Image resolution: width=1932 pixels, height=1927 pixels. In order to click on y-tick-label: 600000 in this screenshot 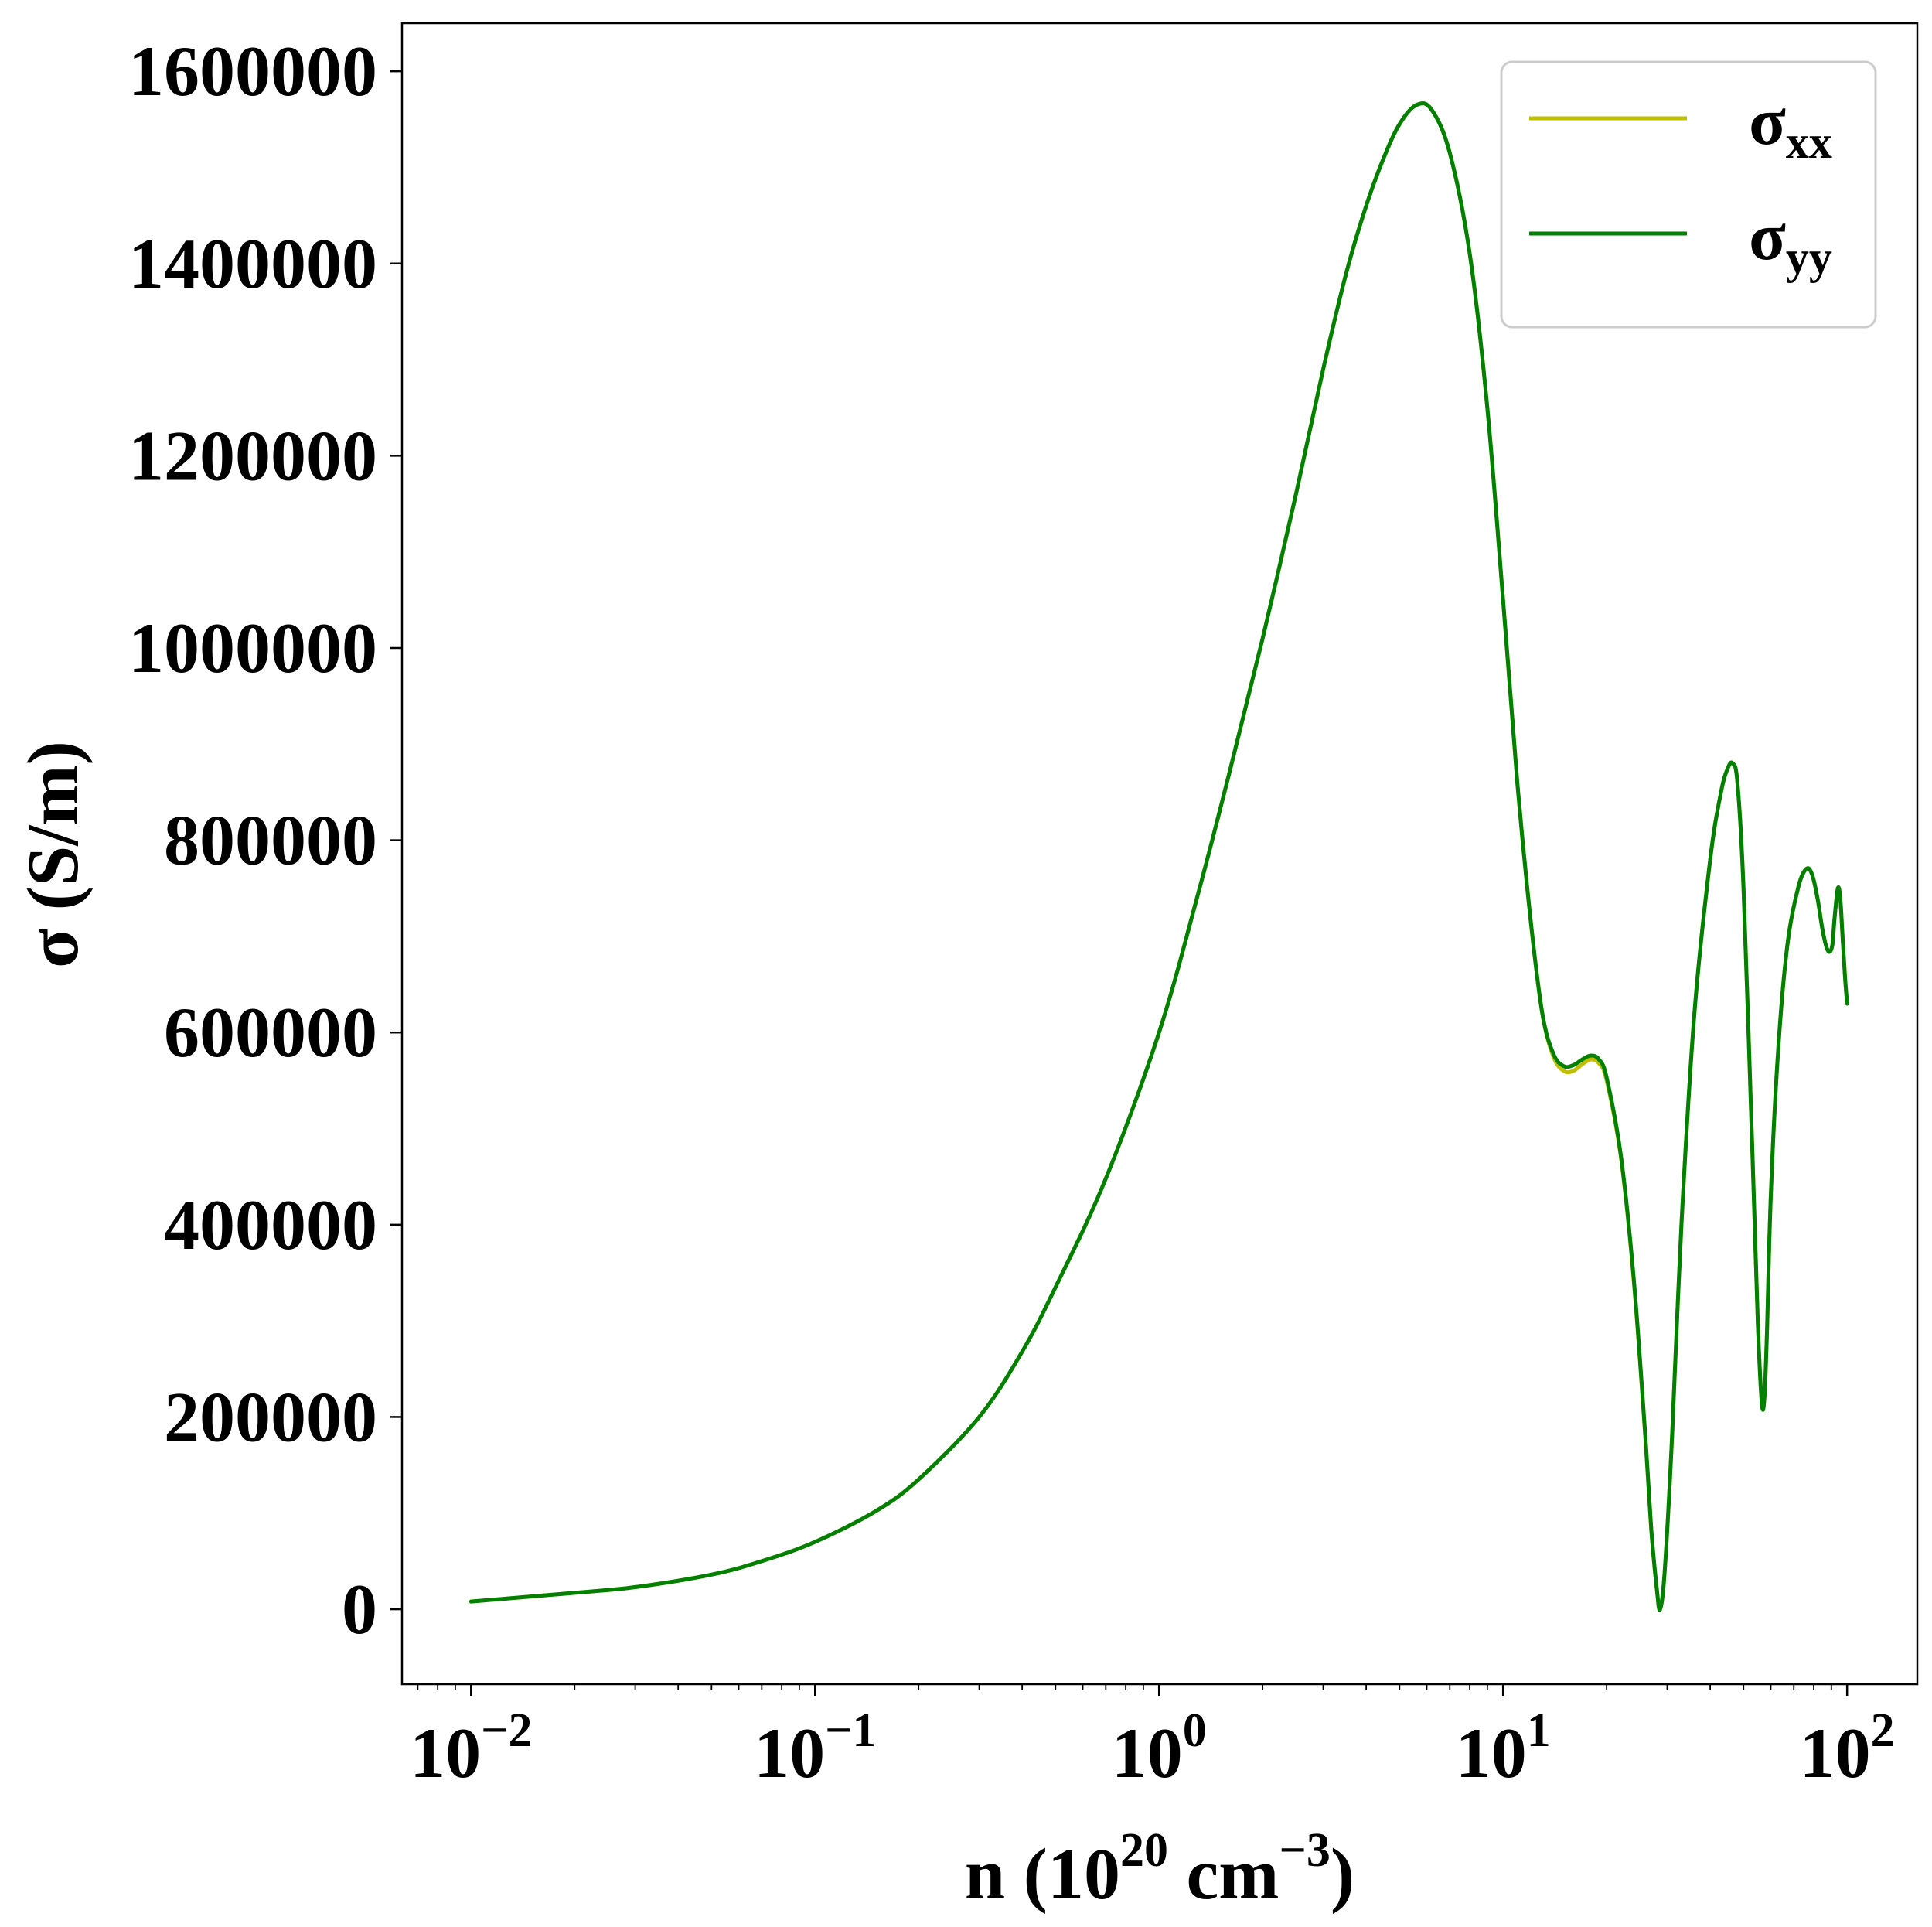, I will do `click(270, 1032)`.